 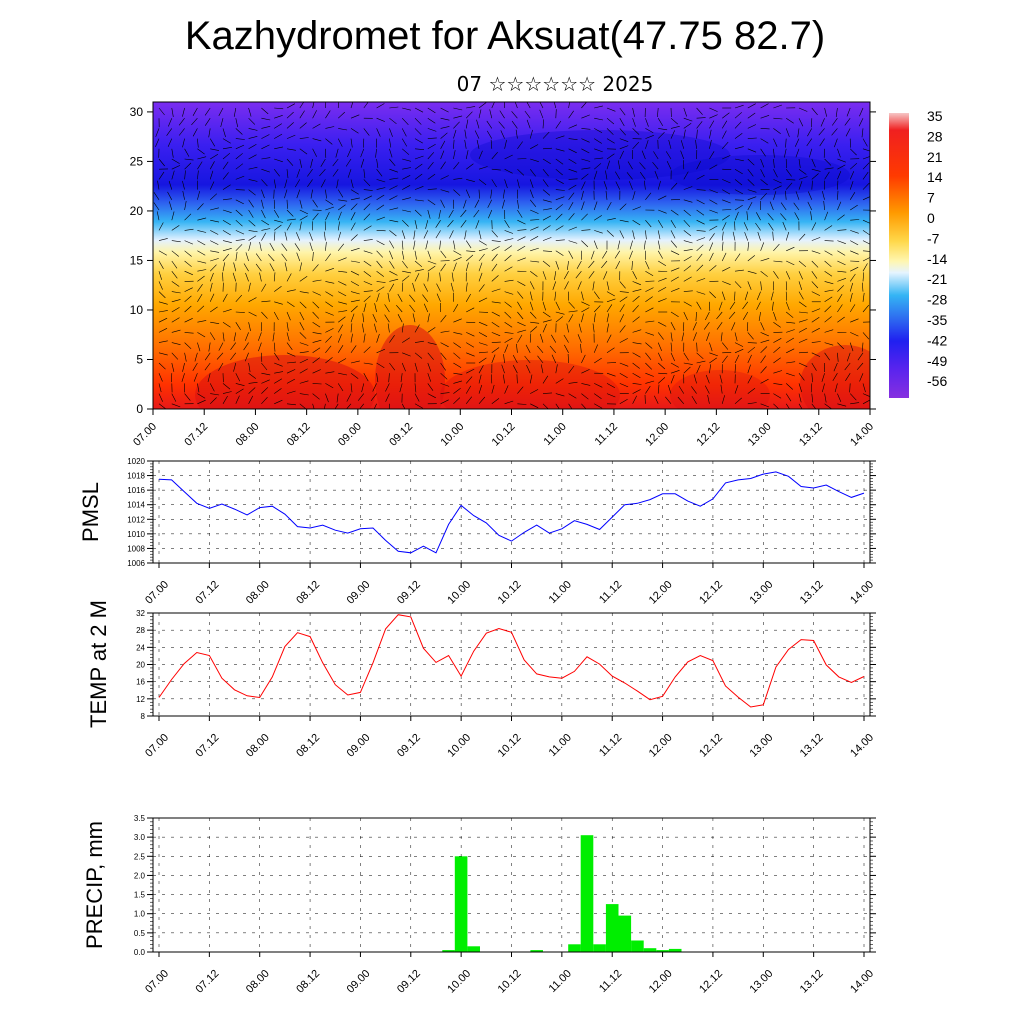 I want to click on colorbar-label: 35, so click(x=935, y=116).